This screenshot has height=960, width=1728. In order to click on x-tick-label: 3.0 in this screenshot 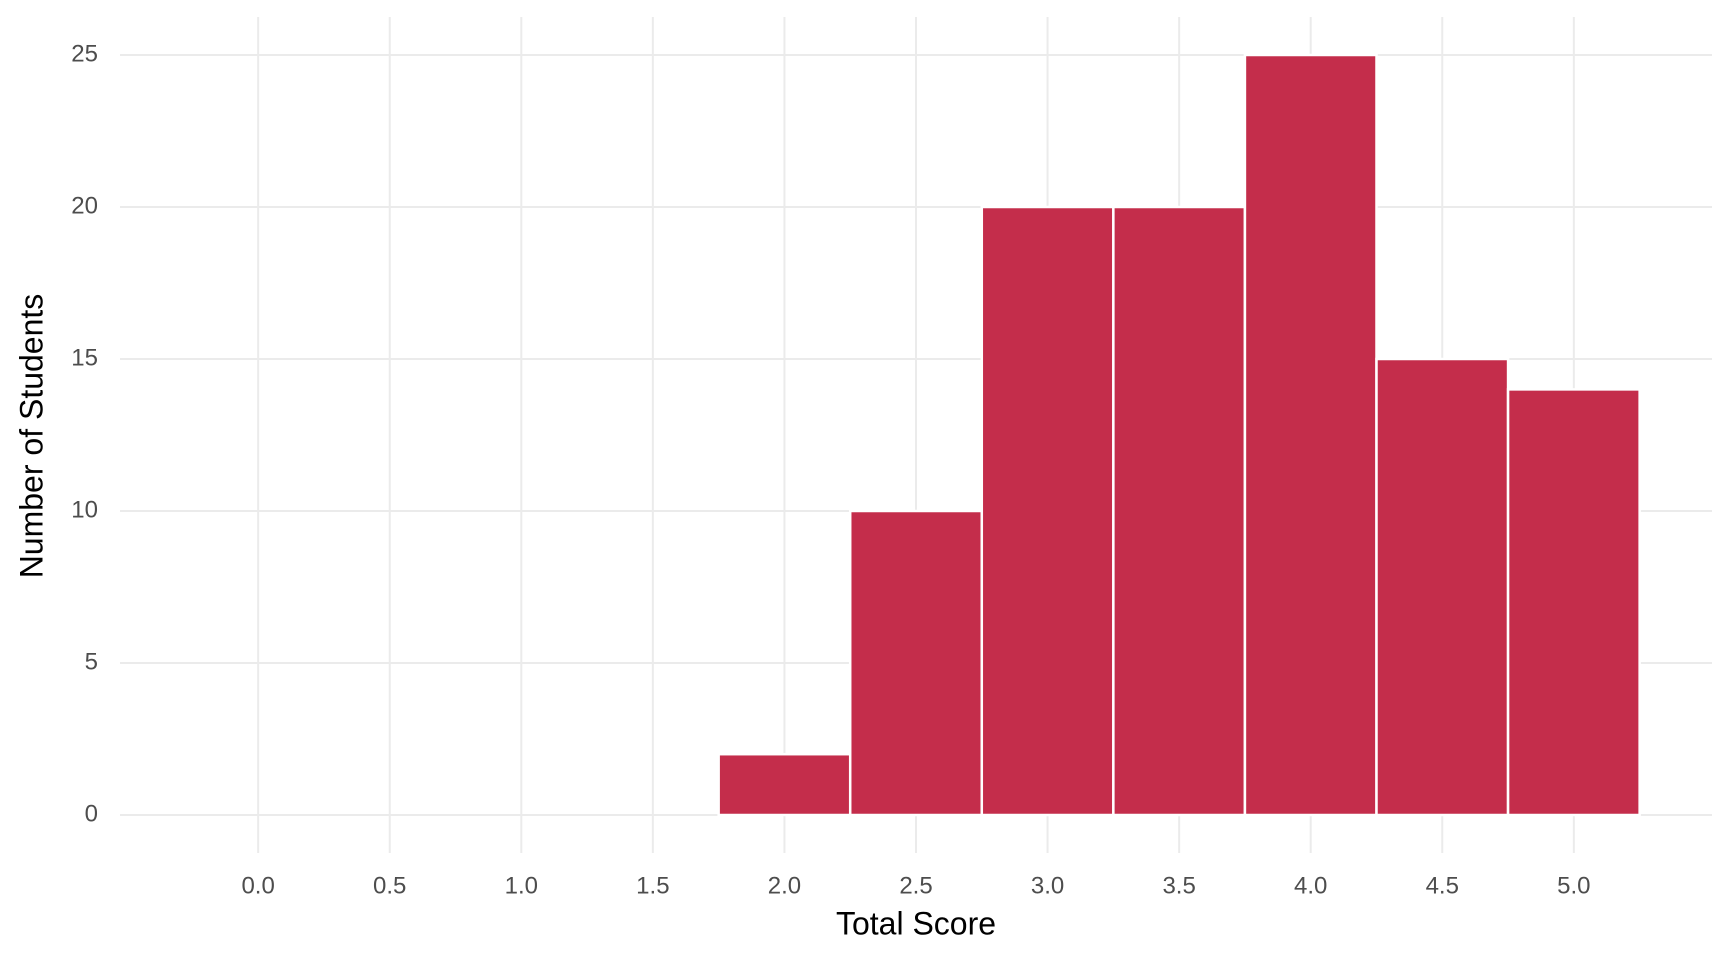, I will do `click(1047, 885)`.